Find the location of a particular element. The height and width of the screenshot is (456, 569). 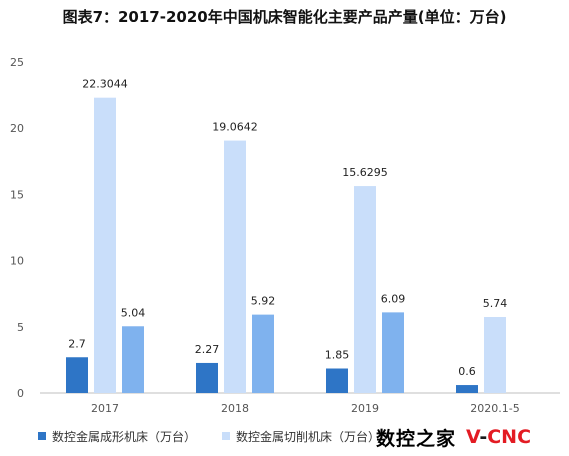

data-label: 2.7 is located at coordinates (77, 343).